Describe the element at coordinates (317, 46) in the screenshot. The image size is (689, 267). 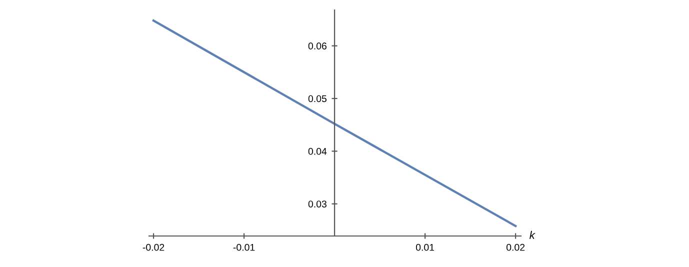
I see `y-tick-label: 0.06` at that location.